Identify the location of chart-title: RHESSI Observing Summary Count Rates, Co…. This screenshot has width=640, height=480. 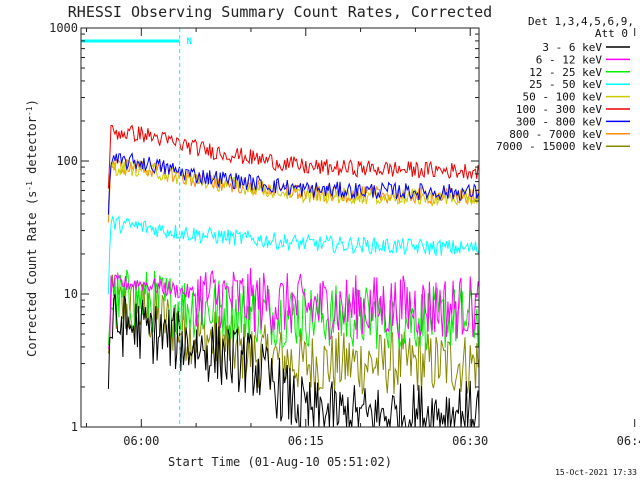
(280, 12).